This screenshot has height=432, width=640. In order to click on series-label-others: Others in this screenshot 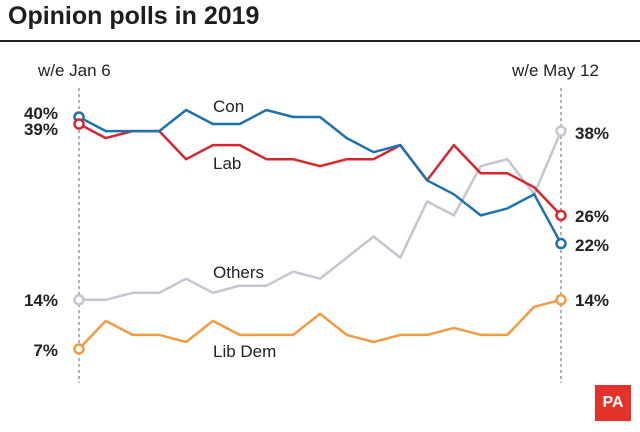, I will do `click(238, 272)`.